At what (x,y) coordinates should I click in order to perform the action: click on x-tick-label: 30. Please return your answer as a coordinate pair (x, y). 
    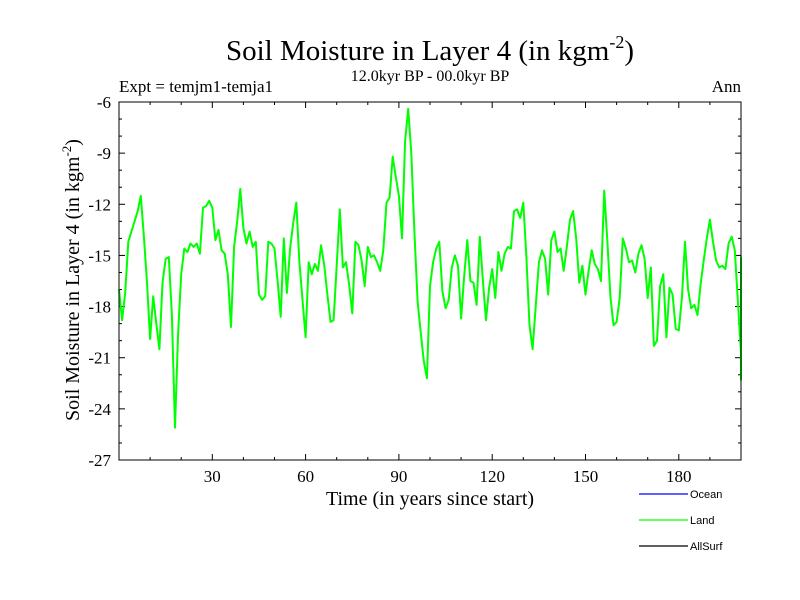
    Looking at the image, I should click on (212, 476).